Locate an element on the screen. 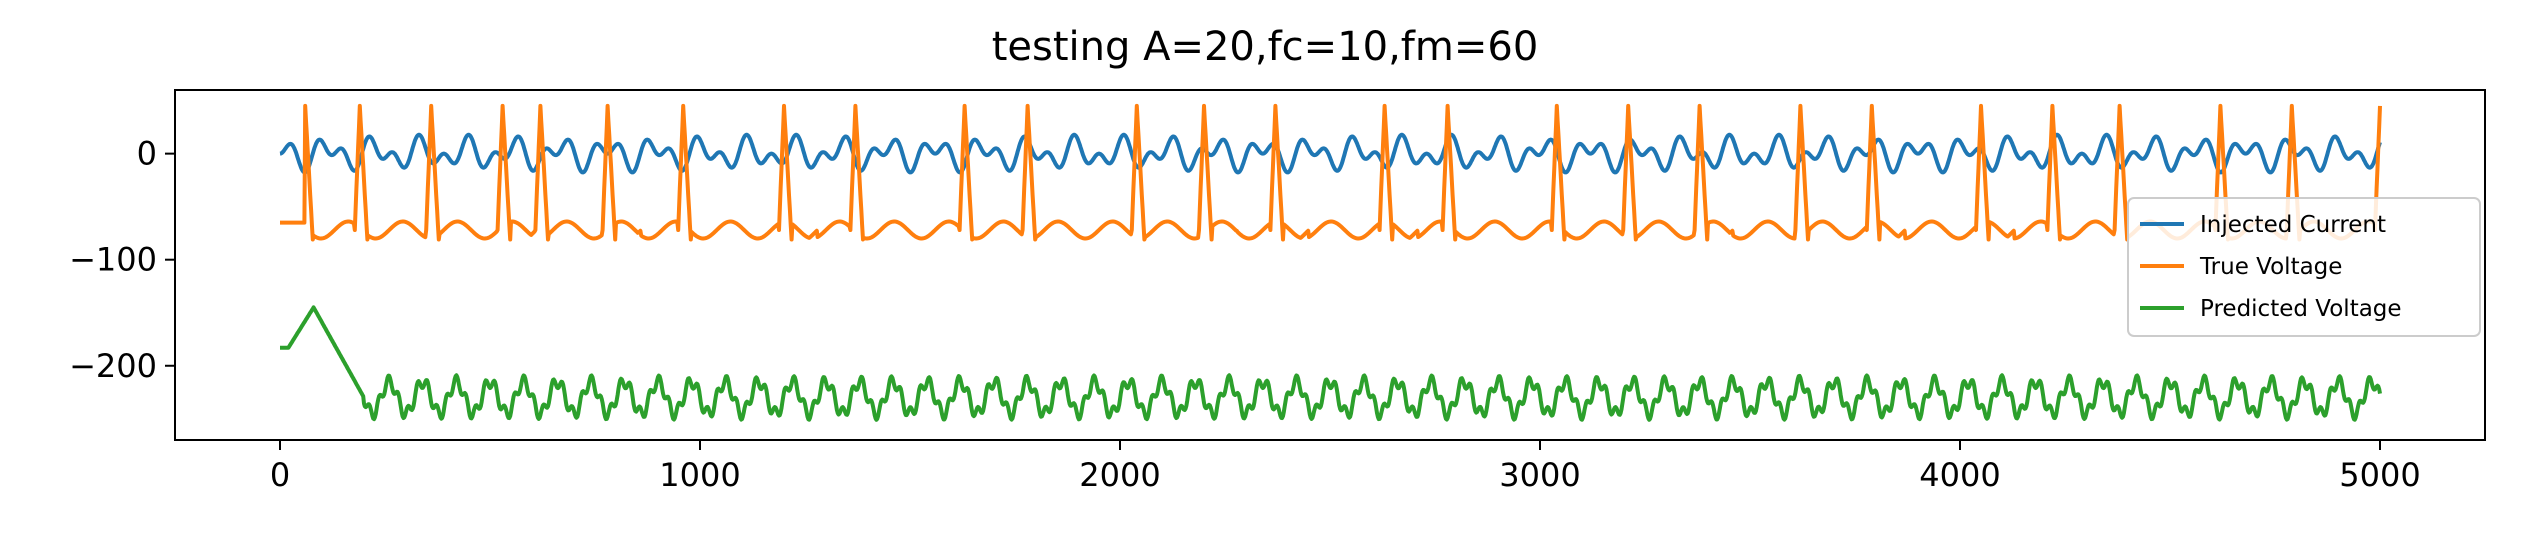 The image size is (2528, 540). x-tick-label: 0 is located at coordinates (280, 475).